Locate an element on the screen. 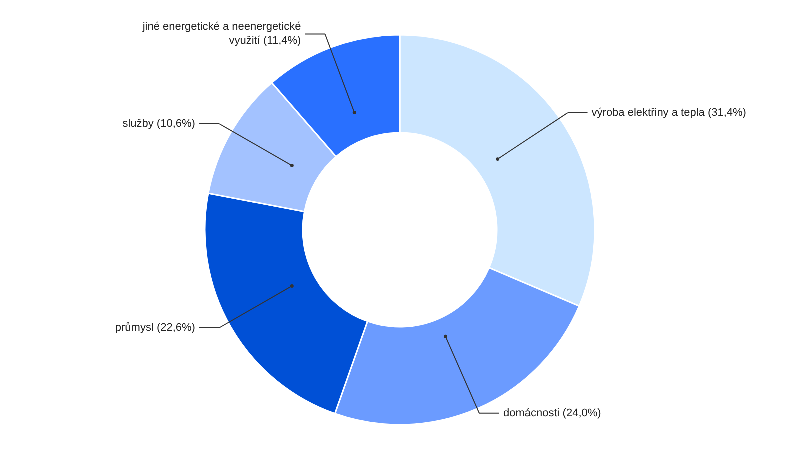  slice-label: domácnosti (24,0%) is located at coordinates (552, 413).